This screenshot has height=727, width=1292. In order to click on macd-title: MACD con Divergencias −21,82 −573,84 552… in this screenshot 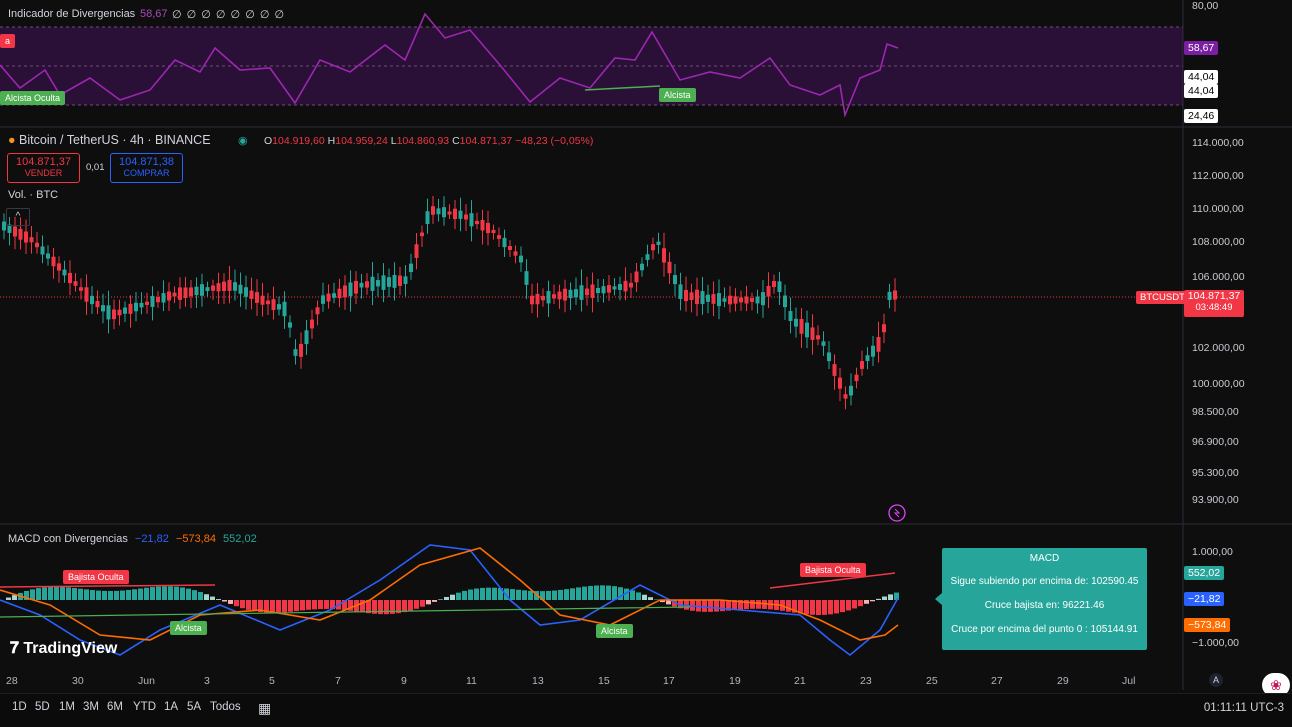, I will do `click(132, 539)`.